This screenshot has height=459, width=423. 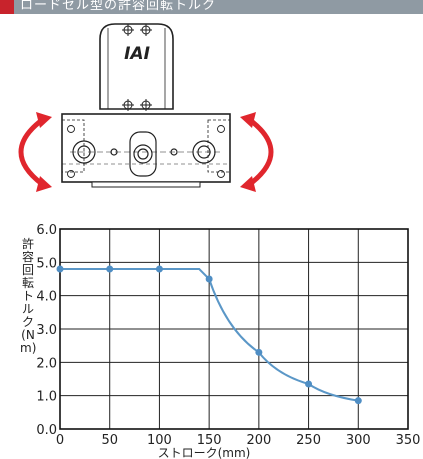 What do you see at coordinates (209, 440) in the screenshot?
I see `x-tick-label: 150` at bounding box center [209, 440].